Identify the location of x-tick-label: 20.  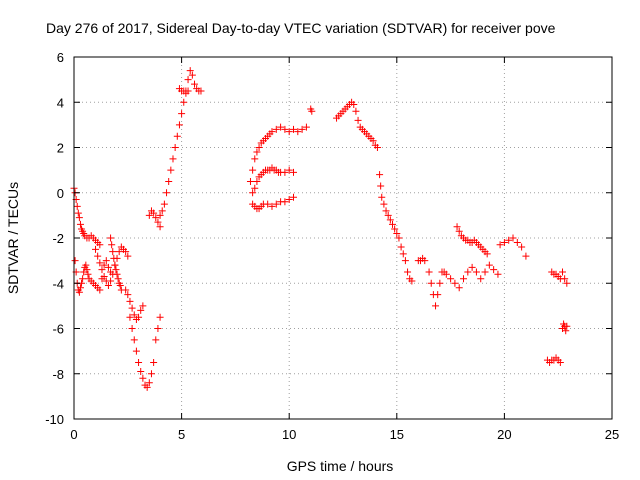
(504, 434).